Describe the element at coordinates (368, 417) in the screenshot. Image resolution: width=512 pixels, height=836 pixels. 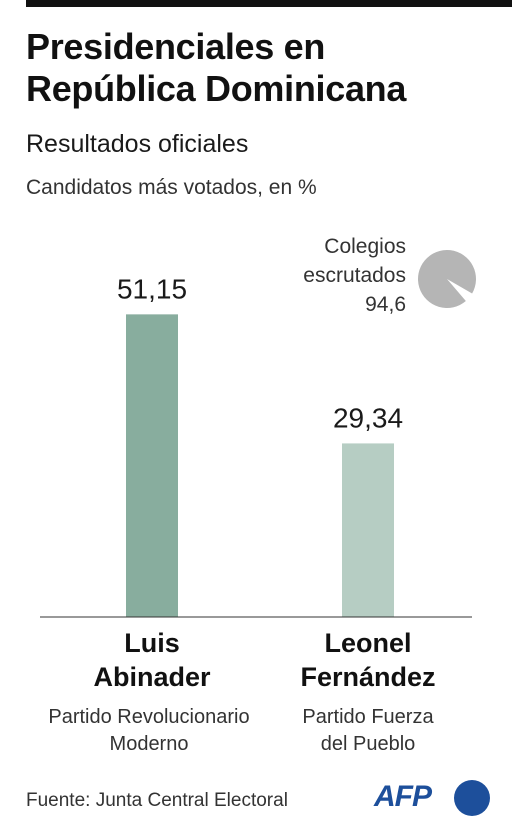
I see `bar-2-value-label: 29,34` at that location.